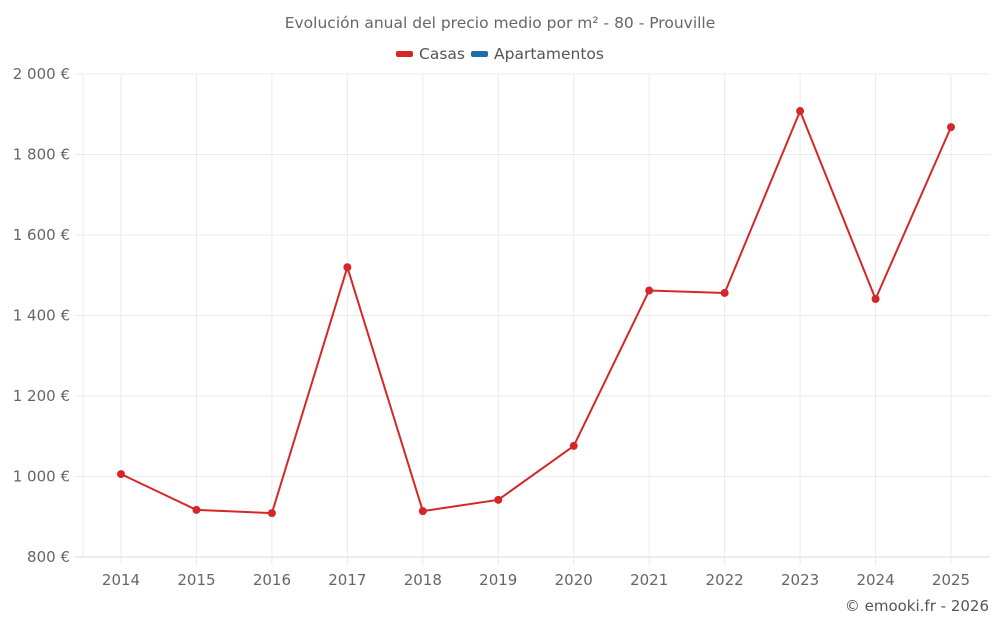 The image size is (1000, 625). I want to click on legend-item-apartamentos: Apartamentos, so click(537, 54).